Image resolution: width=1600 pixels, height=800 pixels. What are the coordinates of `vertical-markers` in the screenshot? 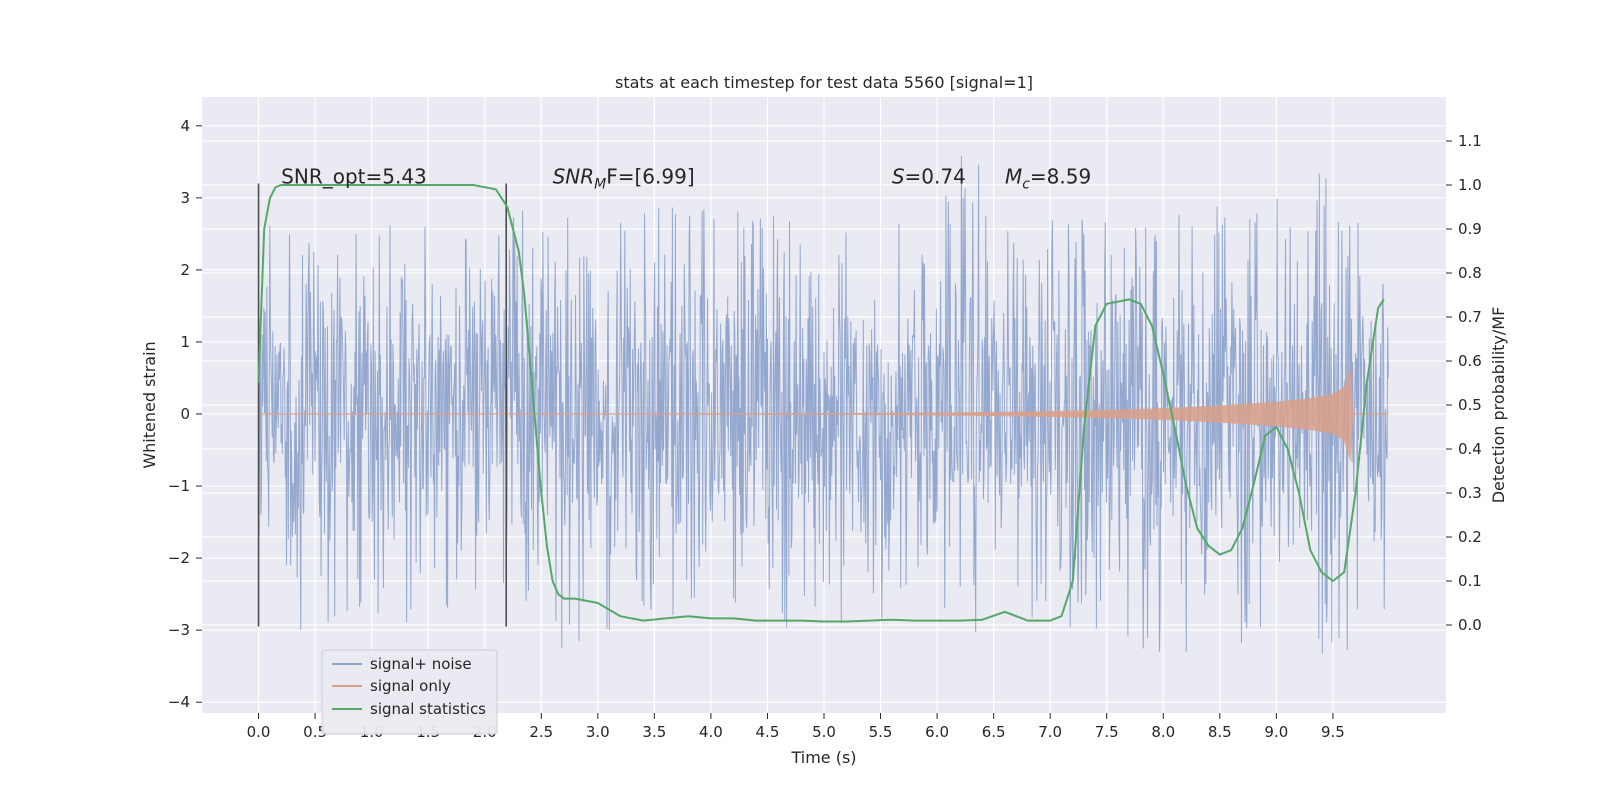 It's located at (382, 405).